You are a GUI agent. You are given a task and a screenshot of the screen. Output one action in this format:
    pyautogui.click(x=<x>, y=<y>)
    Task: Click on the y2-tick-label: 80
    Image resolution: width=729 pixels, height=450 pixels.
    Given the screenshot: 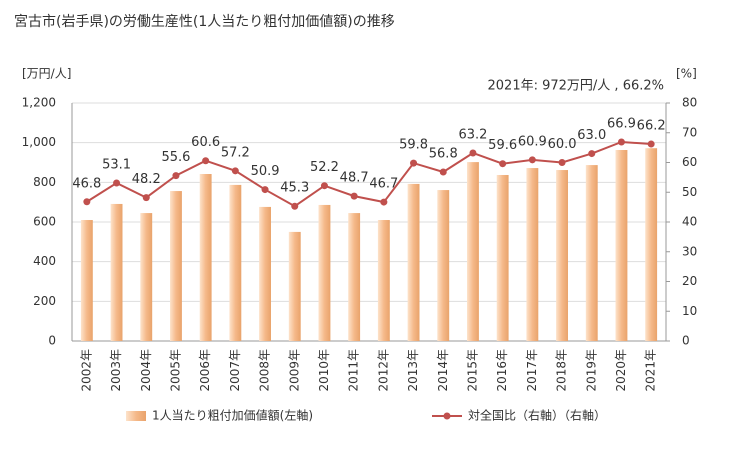 What is the action you would take?
    pyautogui.click(x=689, y=103)
    